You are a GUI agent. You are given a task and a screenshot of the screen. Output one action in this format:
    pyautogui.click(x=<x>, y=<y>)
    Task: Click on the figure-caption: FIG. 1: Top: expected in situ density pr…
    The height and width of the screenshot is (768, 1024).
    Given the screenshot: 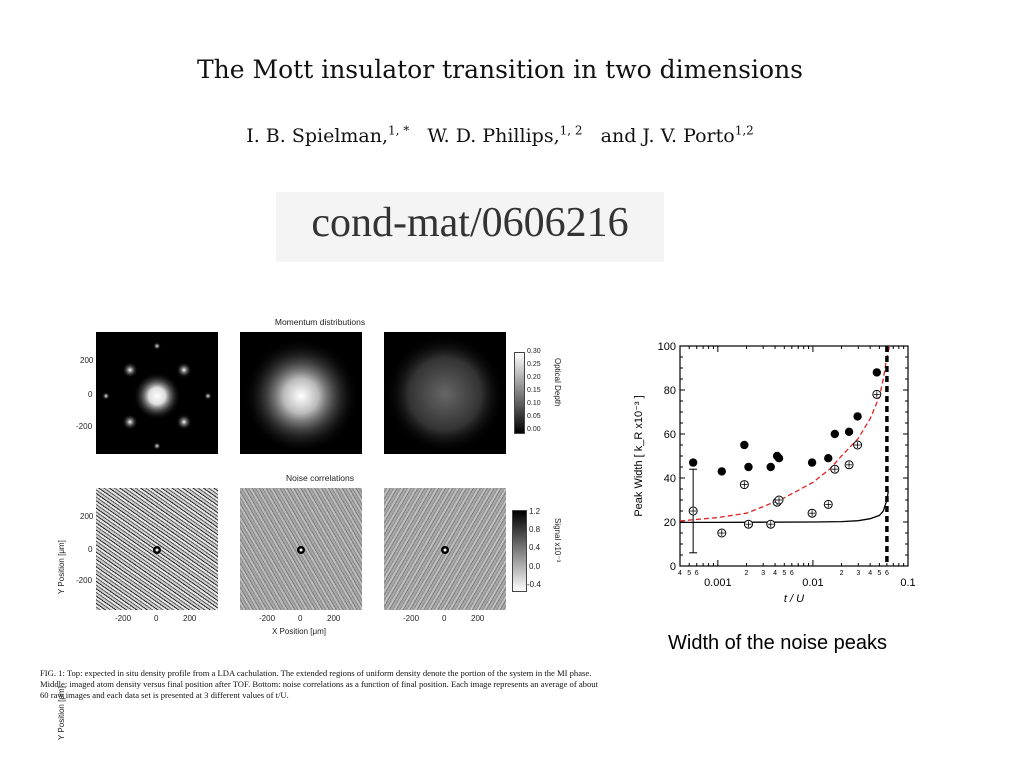 What is the action you would take?
    pyautogui.click(x=319, y=684)
    